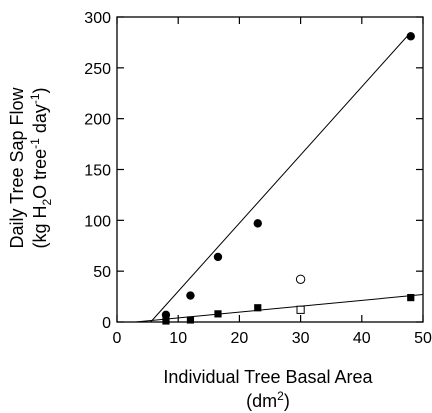 Image resolution: width=432 pixels, height=413 pixels. I want to click on x-tick-label: 0, so click(117, 338).